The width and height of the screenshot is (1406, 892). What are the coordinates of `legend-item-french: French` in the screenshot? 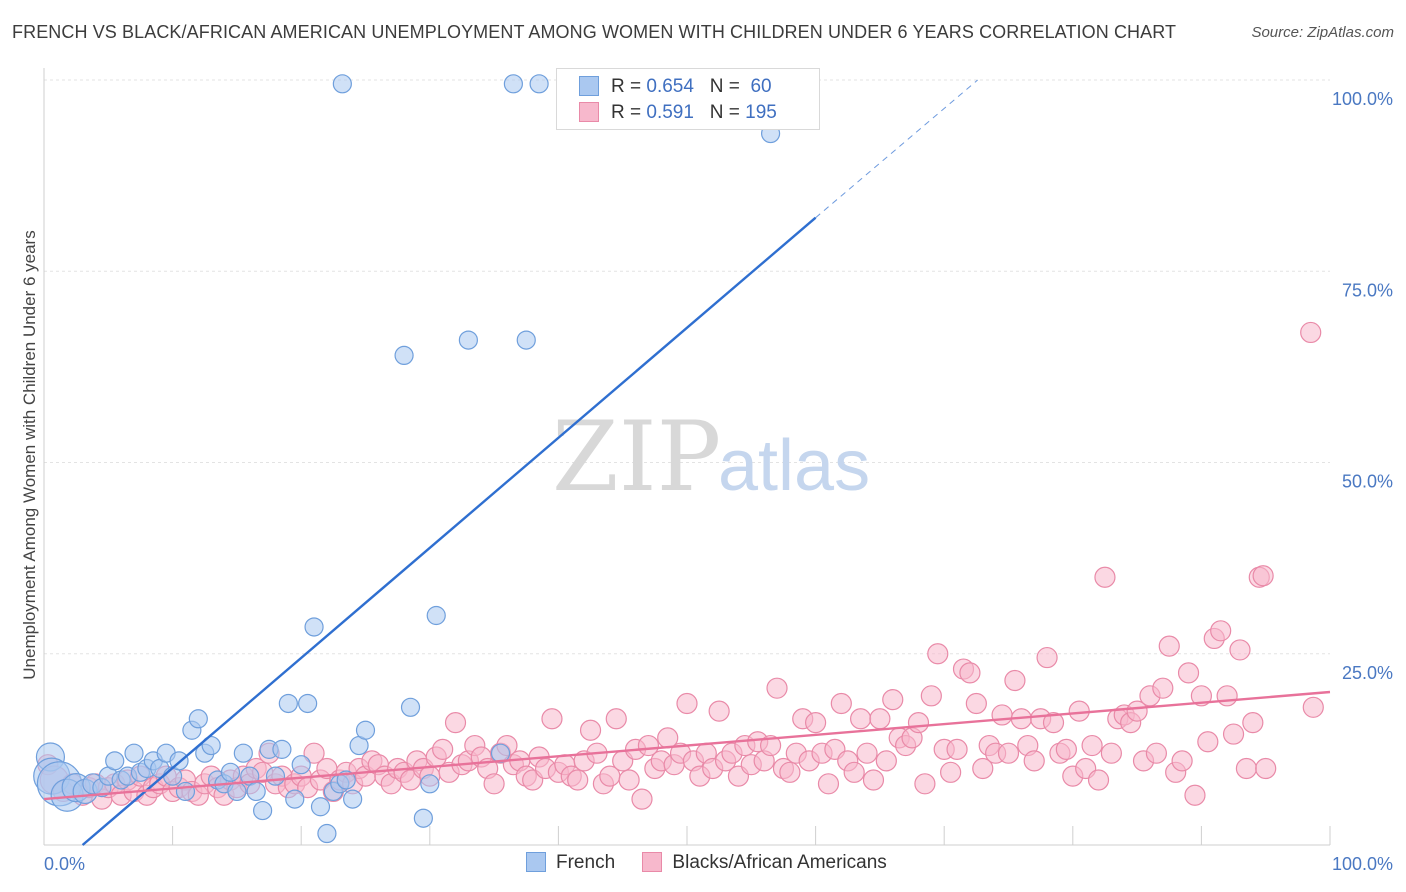 It's located at (570, 863).